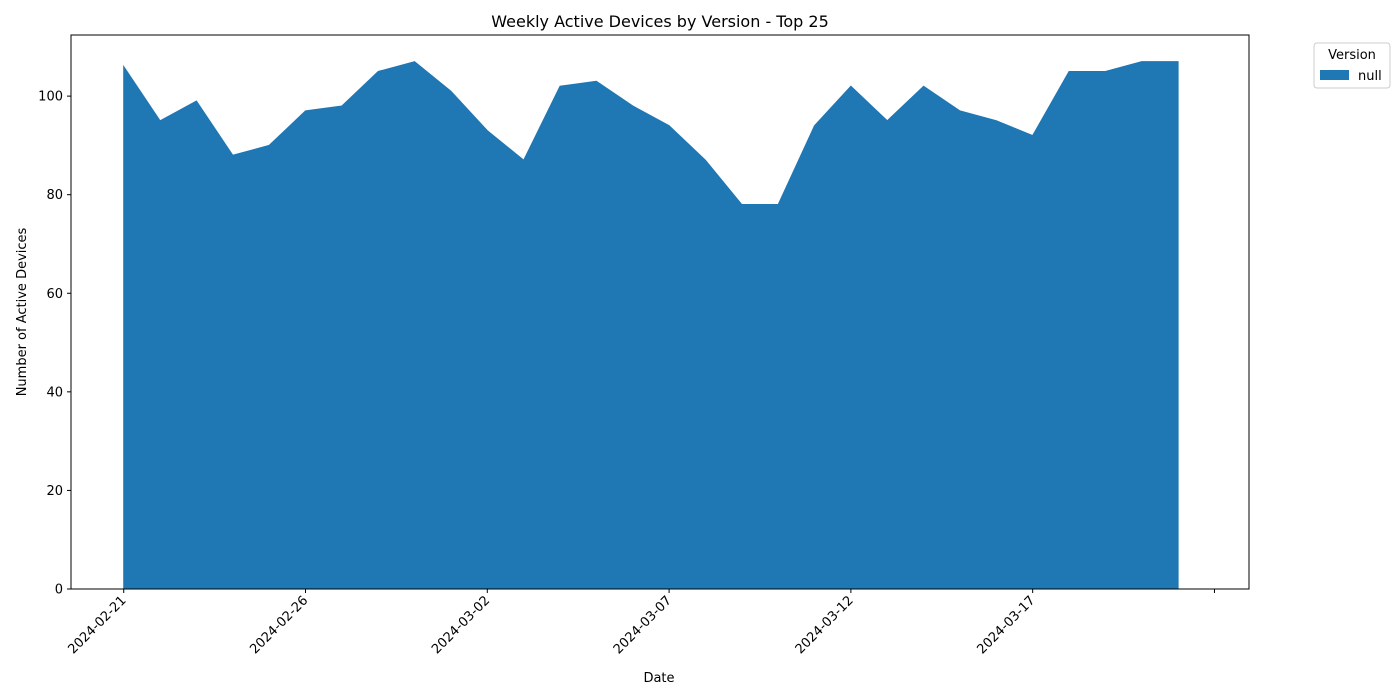  I want to click on y-tick-label: 60, so click(54, 294).